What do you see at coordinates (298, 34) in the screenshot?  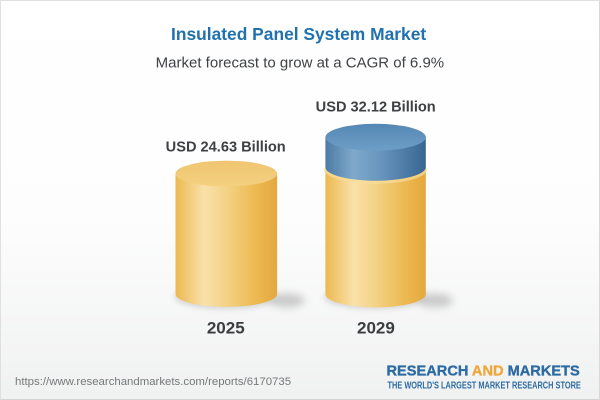 I see `svg-text: Insulated Panel System Market` at bounding box center [298, 34].